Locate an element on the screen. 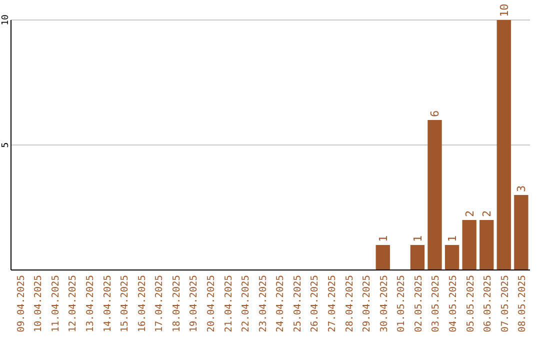 Image resolution: width=540 pixels, height=340 pixels. y-tick-label: 5 is located at coordinates (6, 145).